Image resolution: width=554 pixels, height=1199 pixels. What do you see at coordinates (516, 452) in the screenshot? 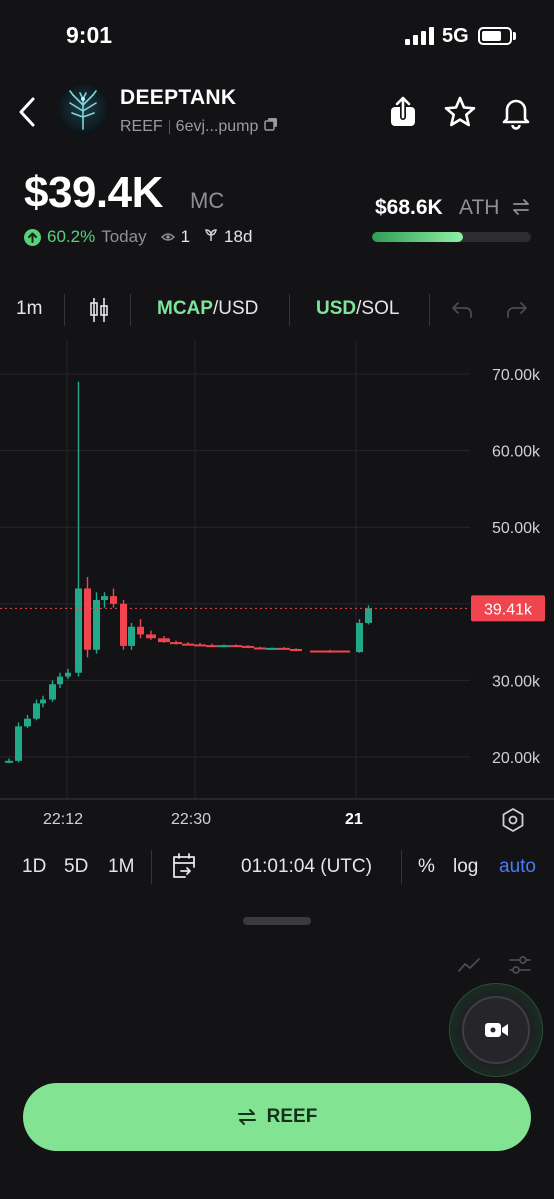
I see `y-tick-label: 60.00k` at bounding box center [516, 452].